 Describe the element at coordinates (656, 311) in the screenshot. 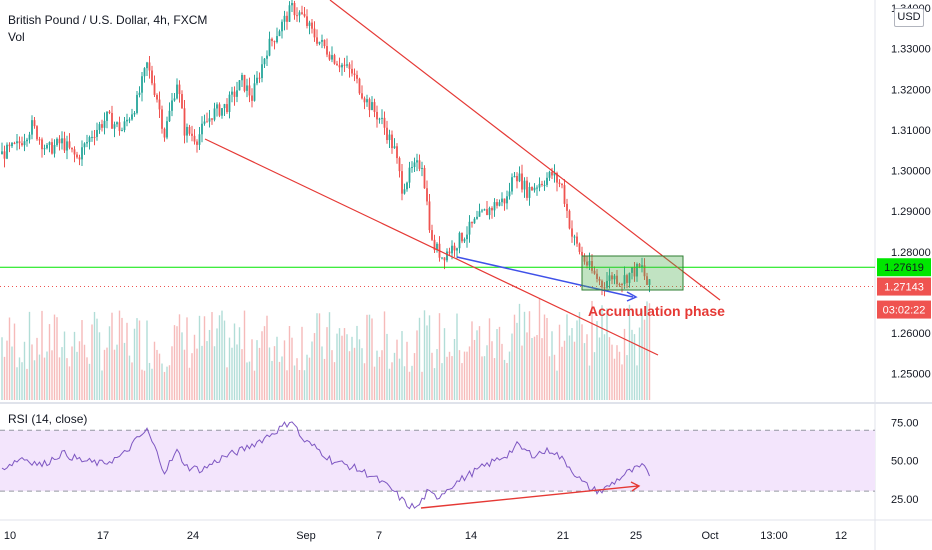

I see `accumulation-annotation: Accumulation phase` at that location.